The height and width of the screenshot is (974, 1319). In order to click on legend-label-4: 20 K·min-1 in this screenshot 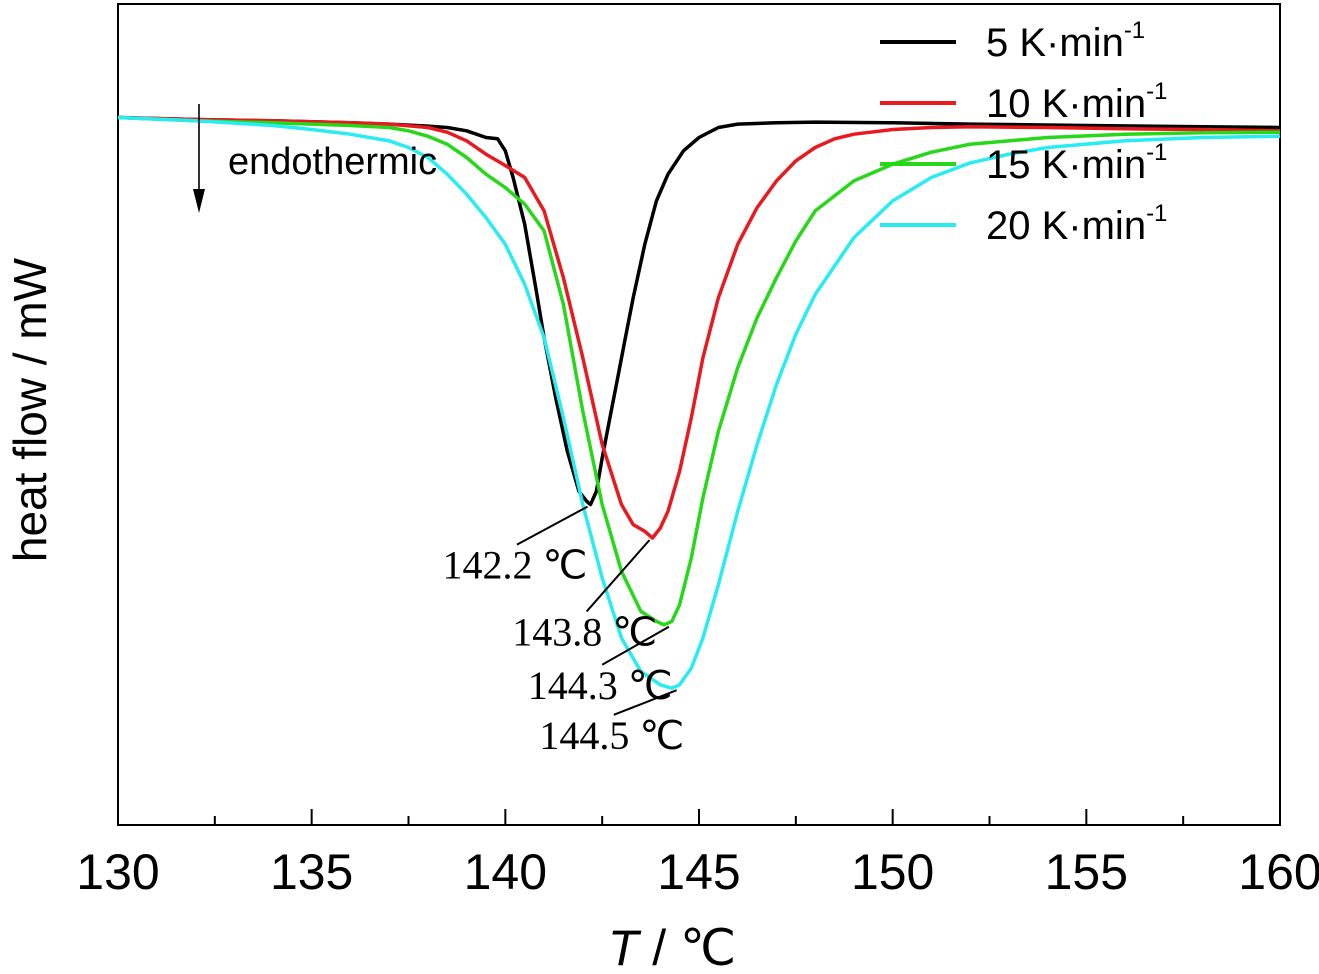, I will do `click(1076, 224)`.